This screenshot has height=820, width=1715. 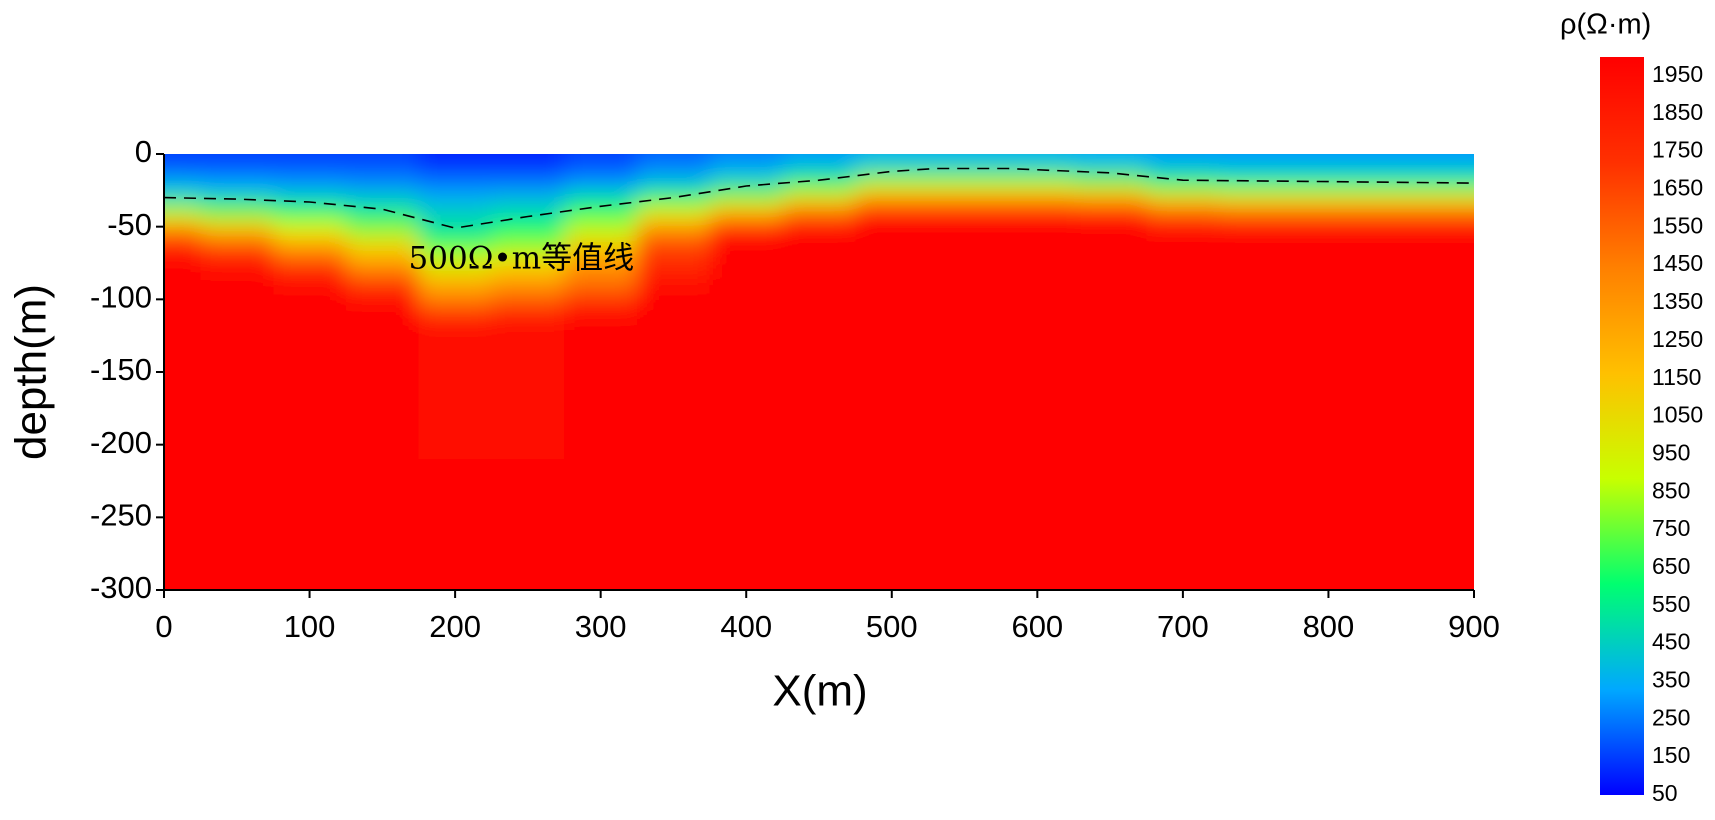 I want to click on colorbar-tick-label: 50, so click(x=1665, y=793).